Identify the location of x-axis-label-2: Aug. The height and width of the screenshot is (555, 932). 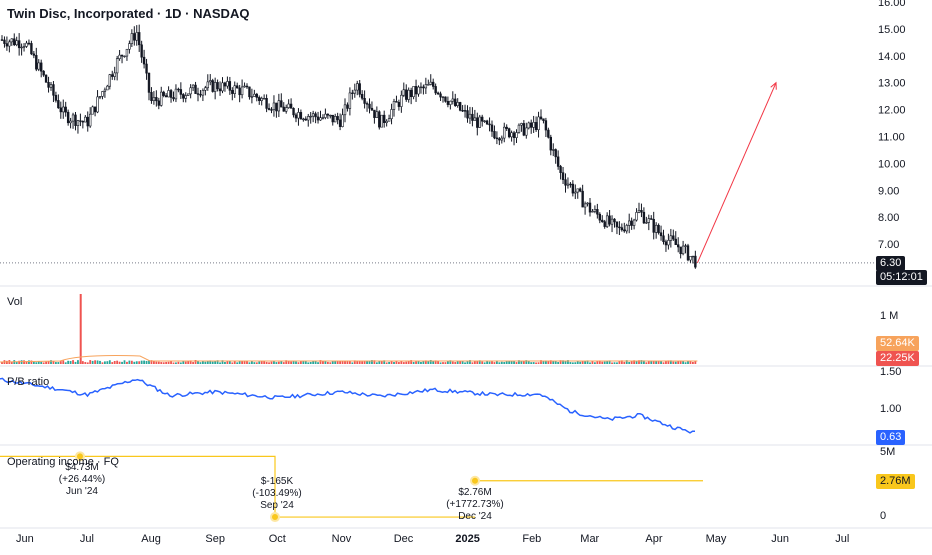
(151, 539).